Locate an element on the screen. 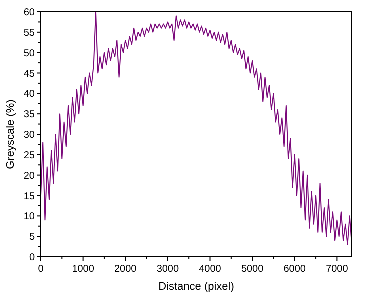 This screenshot has height=298, width=375. y-tick-label: 25 is located at coordinates (30, 156).